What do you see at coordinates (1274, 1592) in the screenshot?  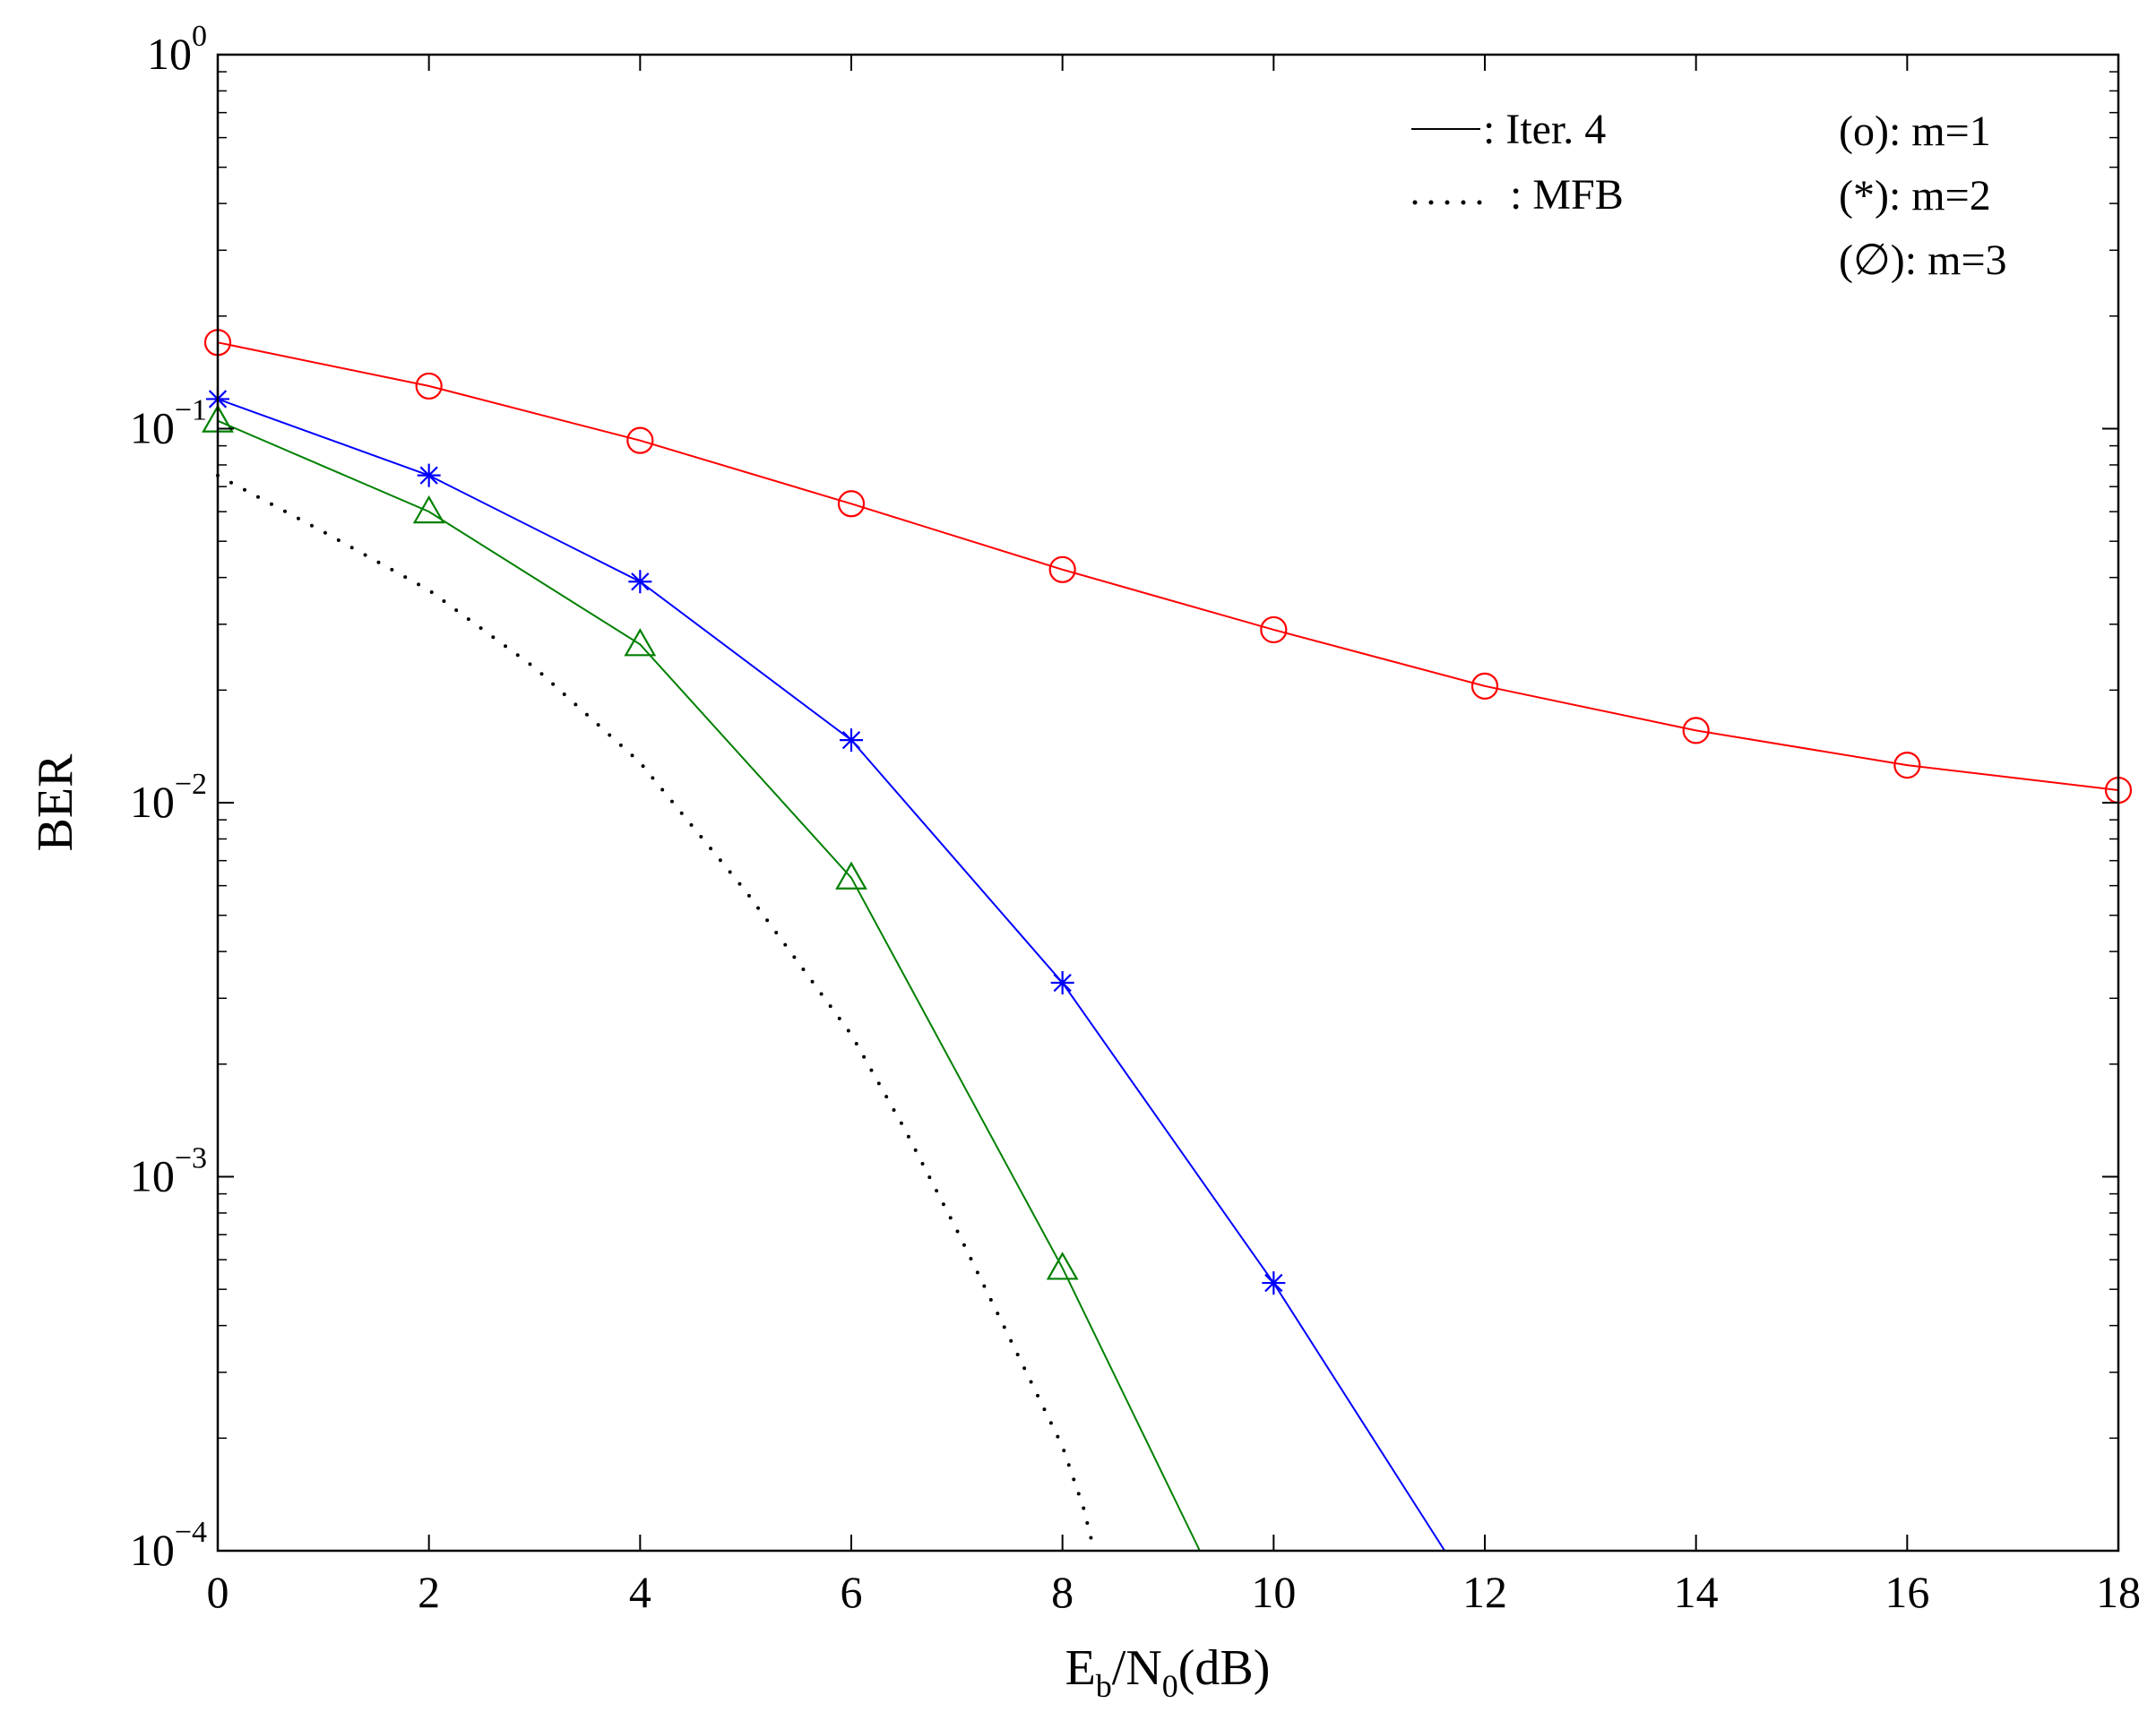 I see `x-tick-label: 10` at bounding box center [1274, 1592].